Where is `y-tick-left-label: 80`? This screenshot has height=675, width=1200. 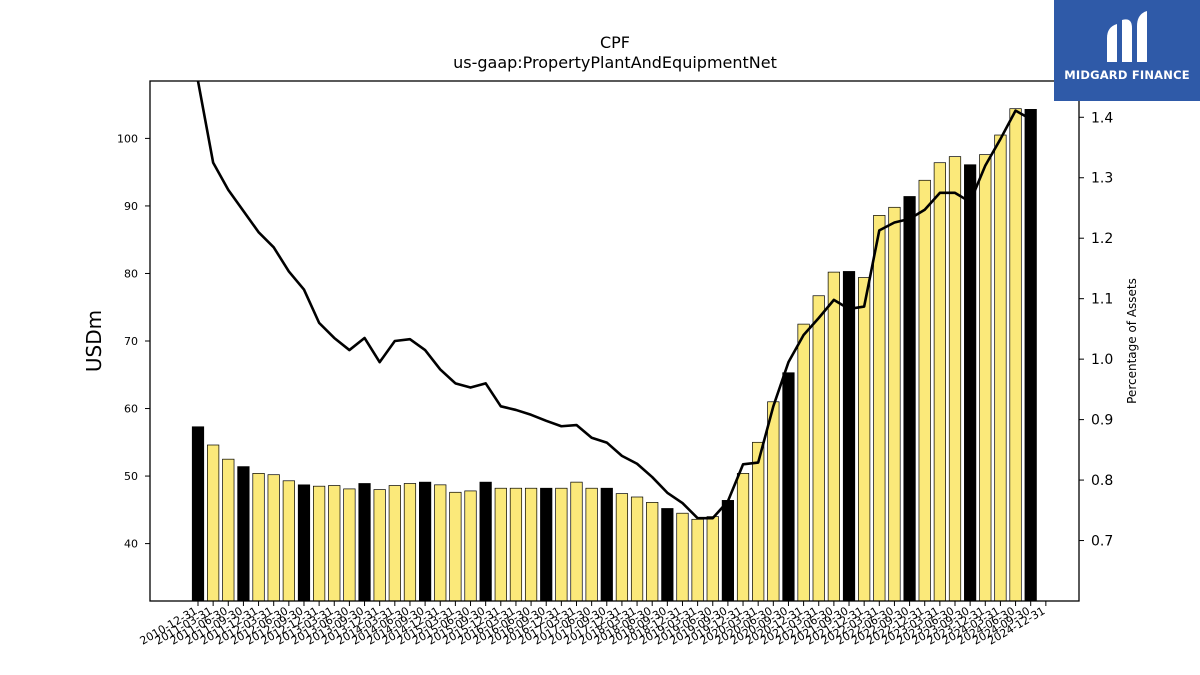
y-tick-left-label: 80 is located at coordinates (131, 273).